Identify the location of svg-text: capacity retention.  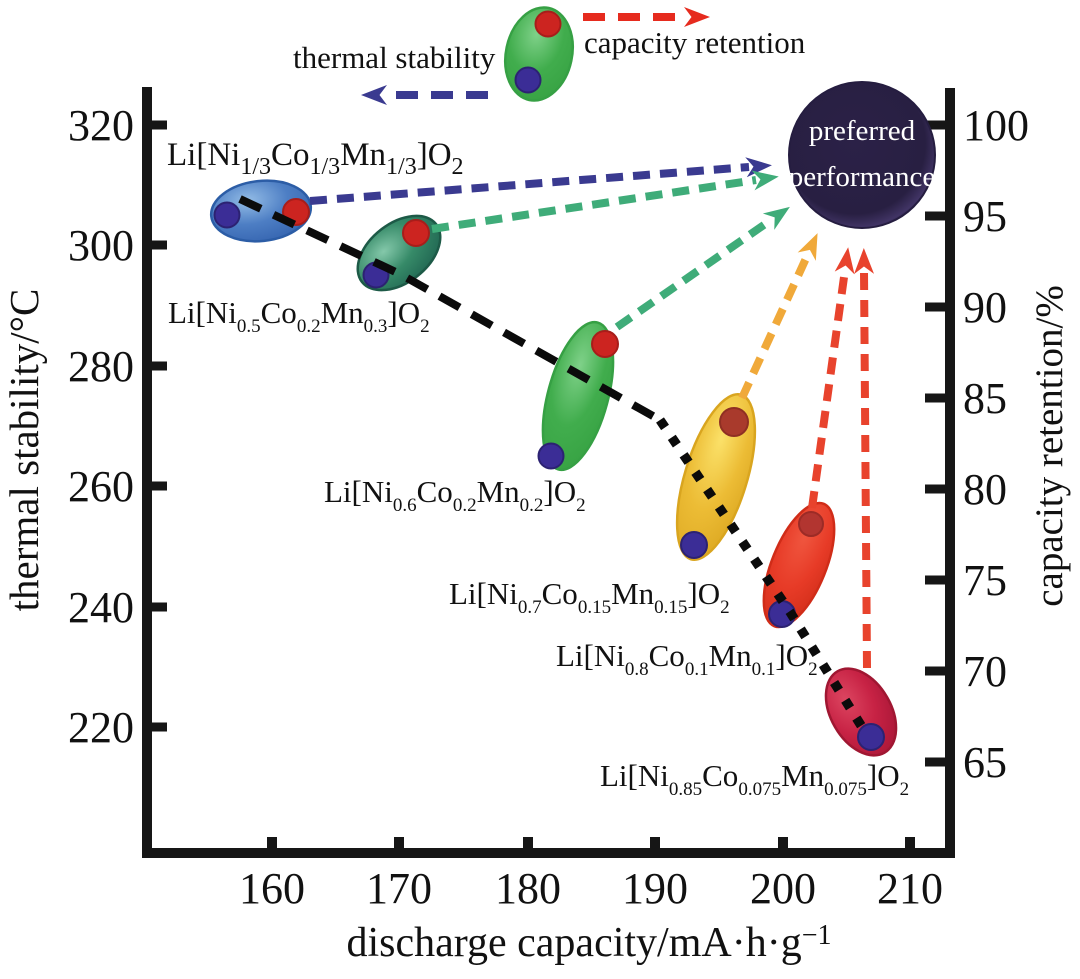
(695, 42).